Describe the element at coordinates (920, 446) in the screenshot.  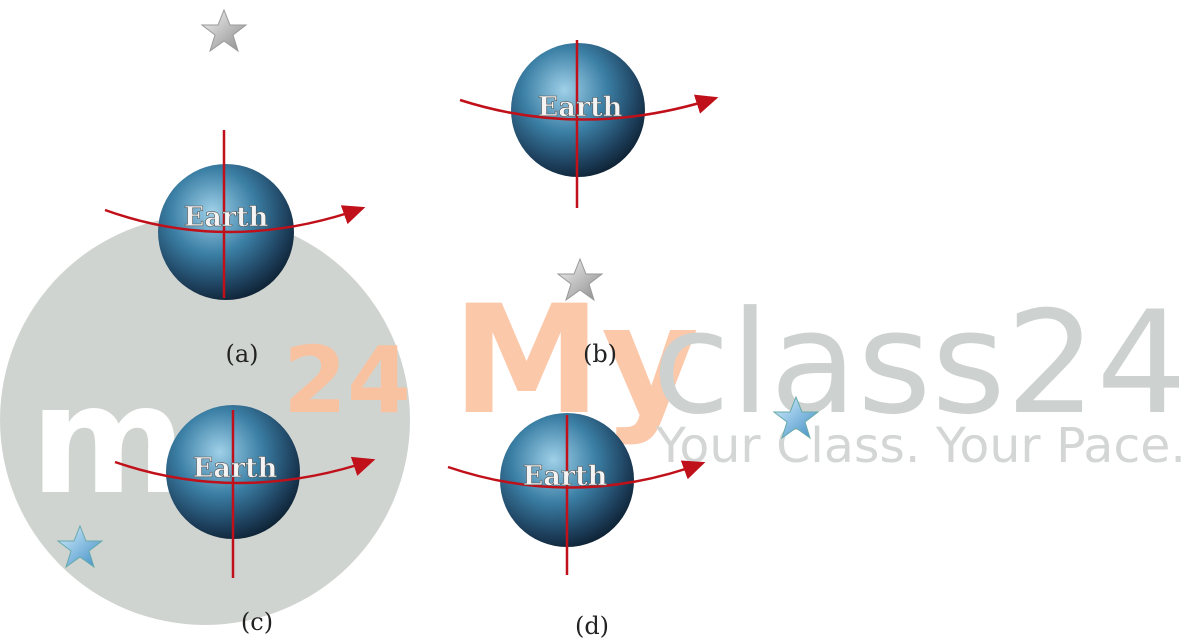
I see `watermark-tagline: Your Class. Your Pace.` at that location.